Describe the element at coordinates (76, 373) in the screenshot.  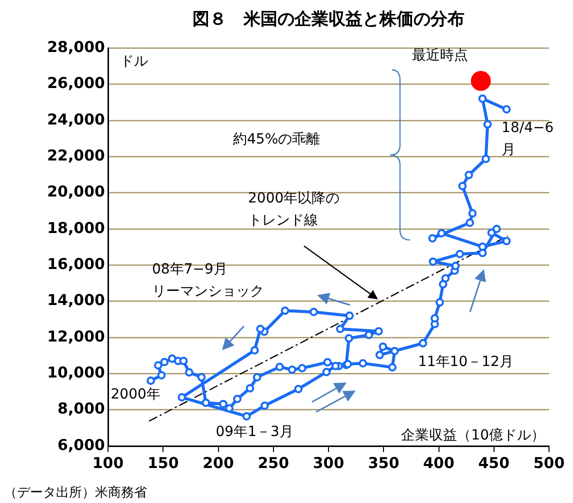
I see `y-tick-label: 10,000` at that location.